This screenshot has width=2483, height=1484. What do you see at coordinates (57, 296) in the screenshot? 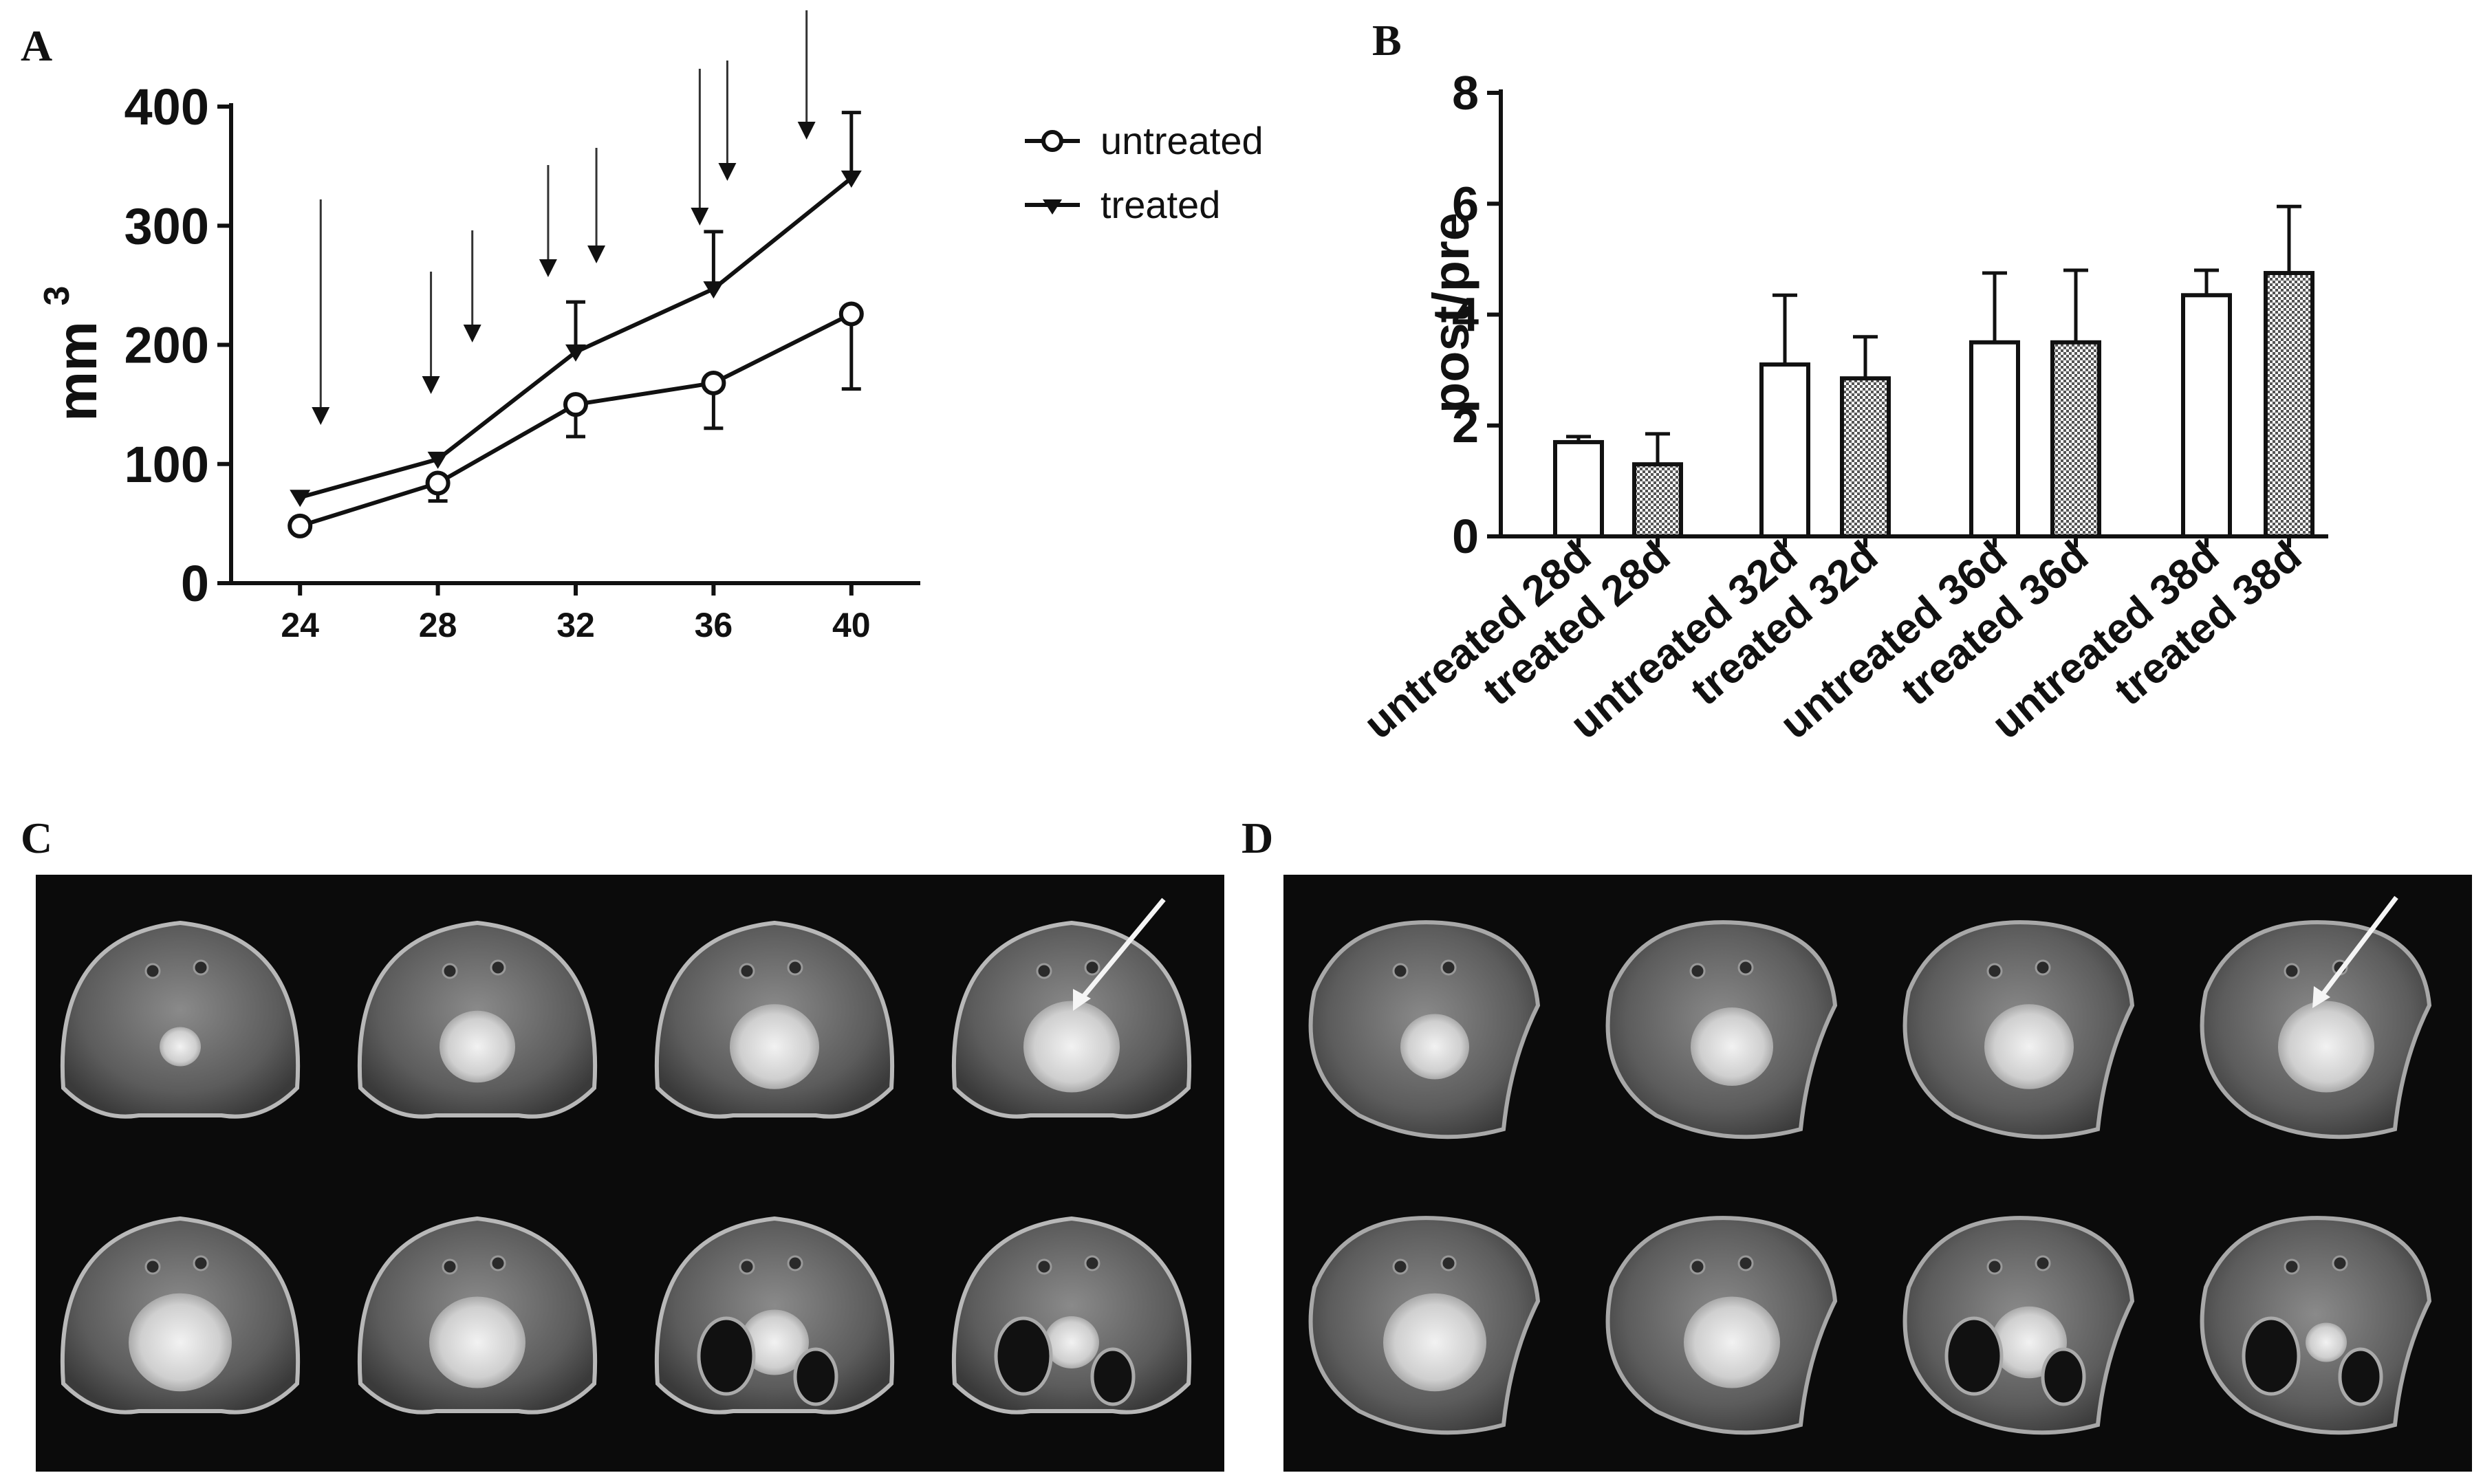
I see `y-axis-label-superscript-a: 3` at bounding box center [57, 296].